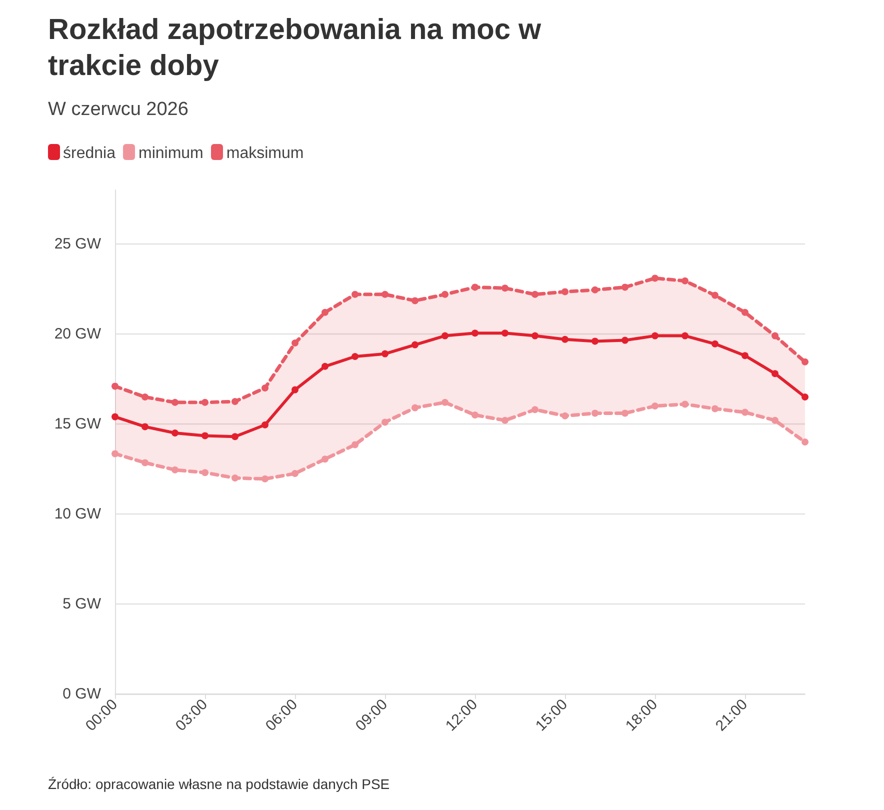 The height and width of the screenshot is (810, 884). What do you see at coordinates (295, 48) in the screenshot?
I see `chart-title: Rozkład zapotrzebowania na moc w trakcie doby` at bounding box center [295, 48].